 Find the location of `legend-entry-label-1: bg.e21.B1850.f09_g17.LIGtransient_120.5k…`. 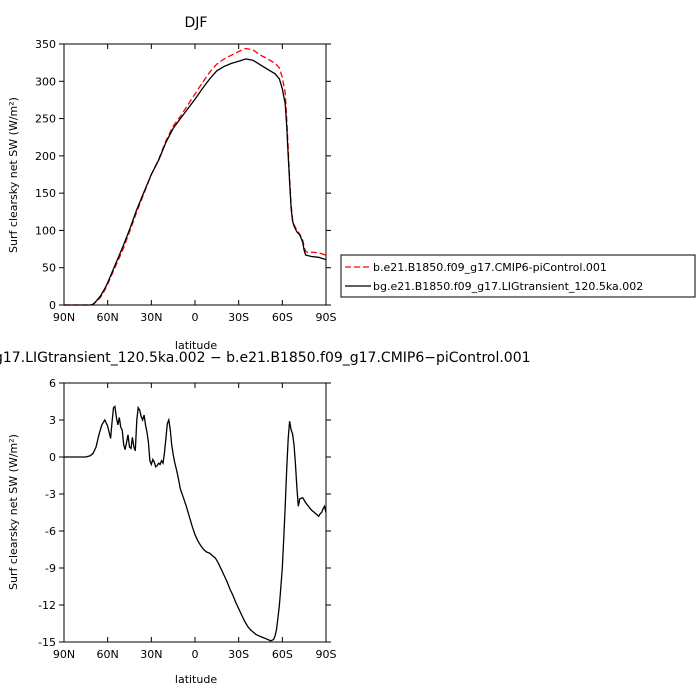

legend-entry-label-1: bg.e21.B1850.f09_g17.LIGtransient_120.5k… is located at coordinates (508, 286).